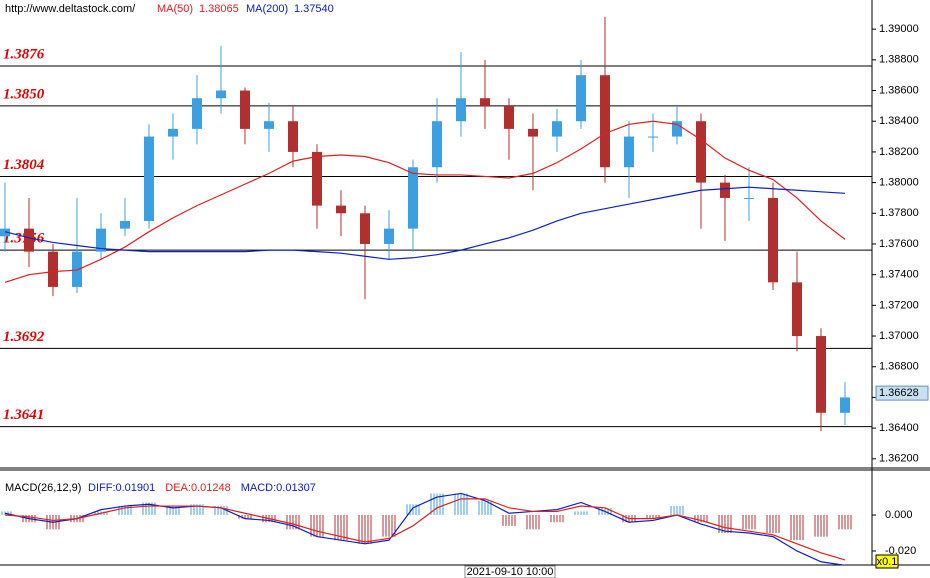 The height and width of the screenshot is (578, 930). I want to click on macd-stat: DEA:0.01248, so click(197, 488).